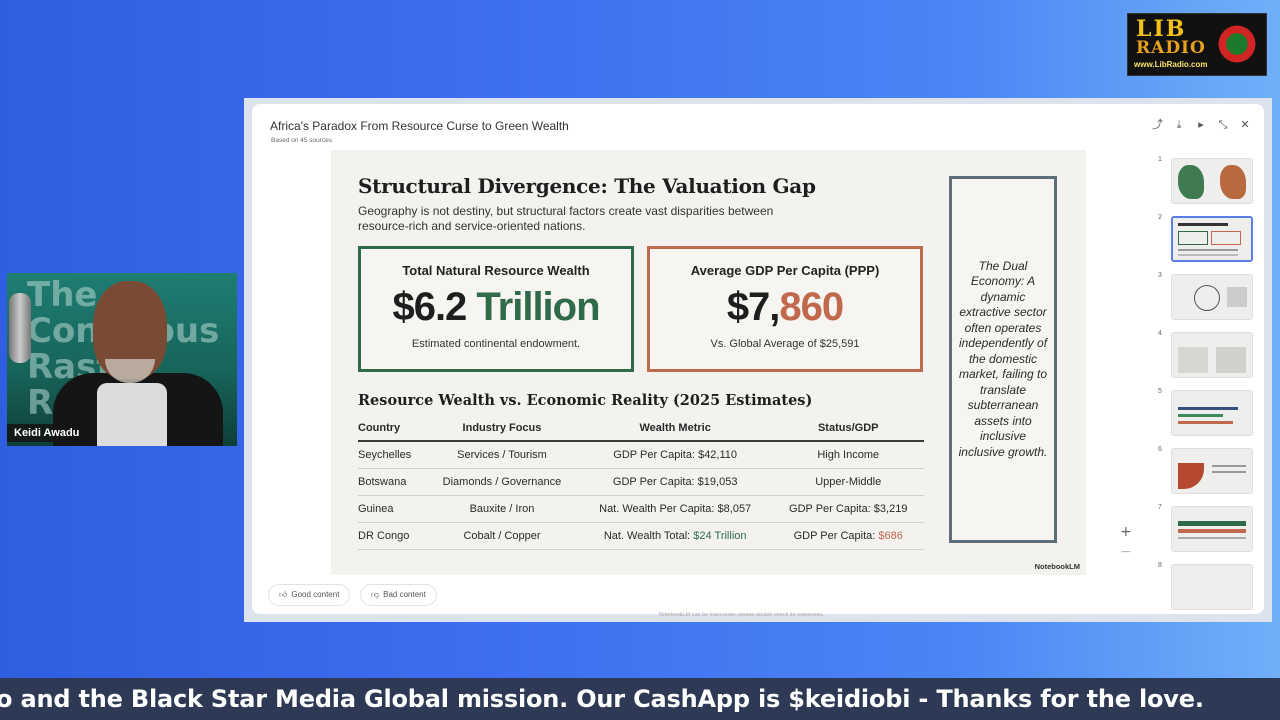  What do you see at coordinates (836, 536) in the screenshot?
I see `status-prefix: GDP Per Capita:` at bounding box center [836, 536].